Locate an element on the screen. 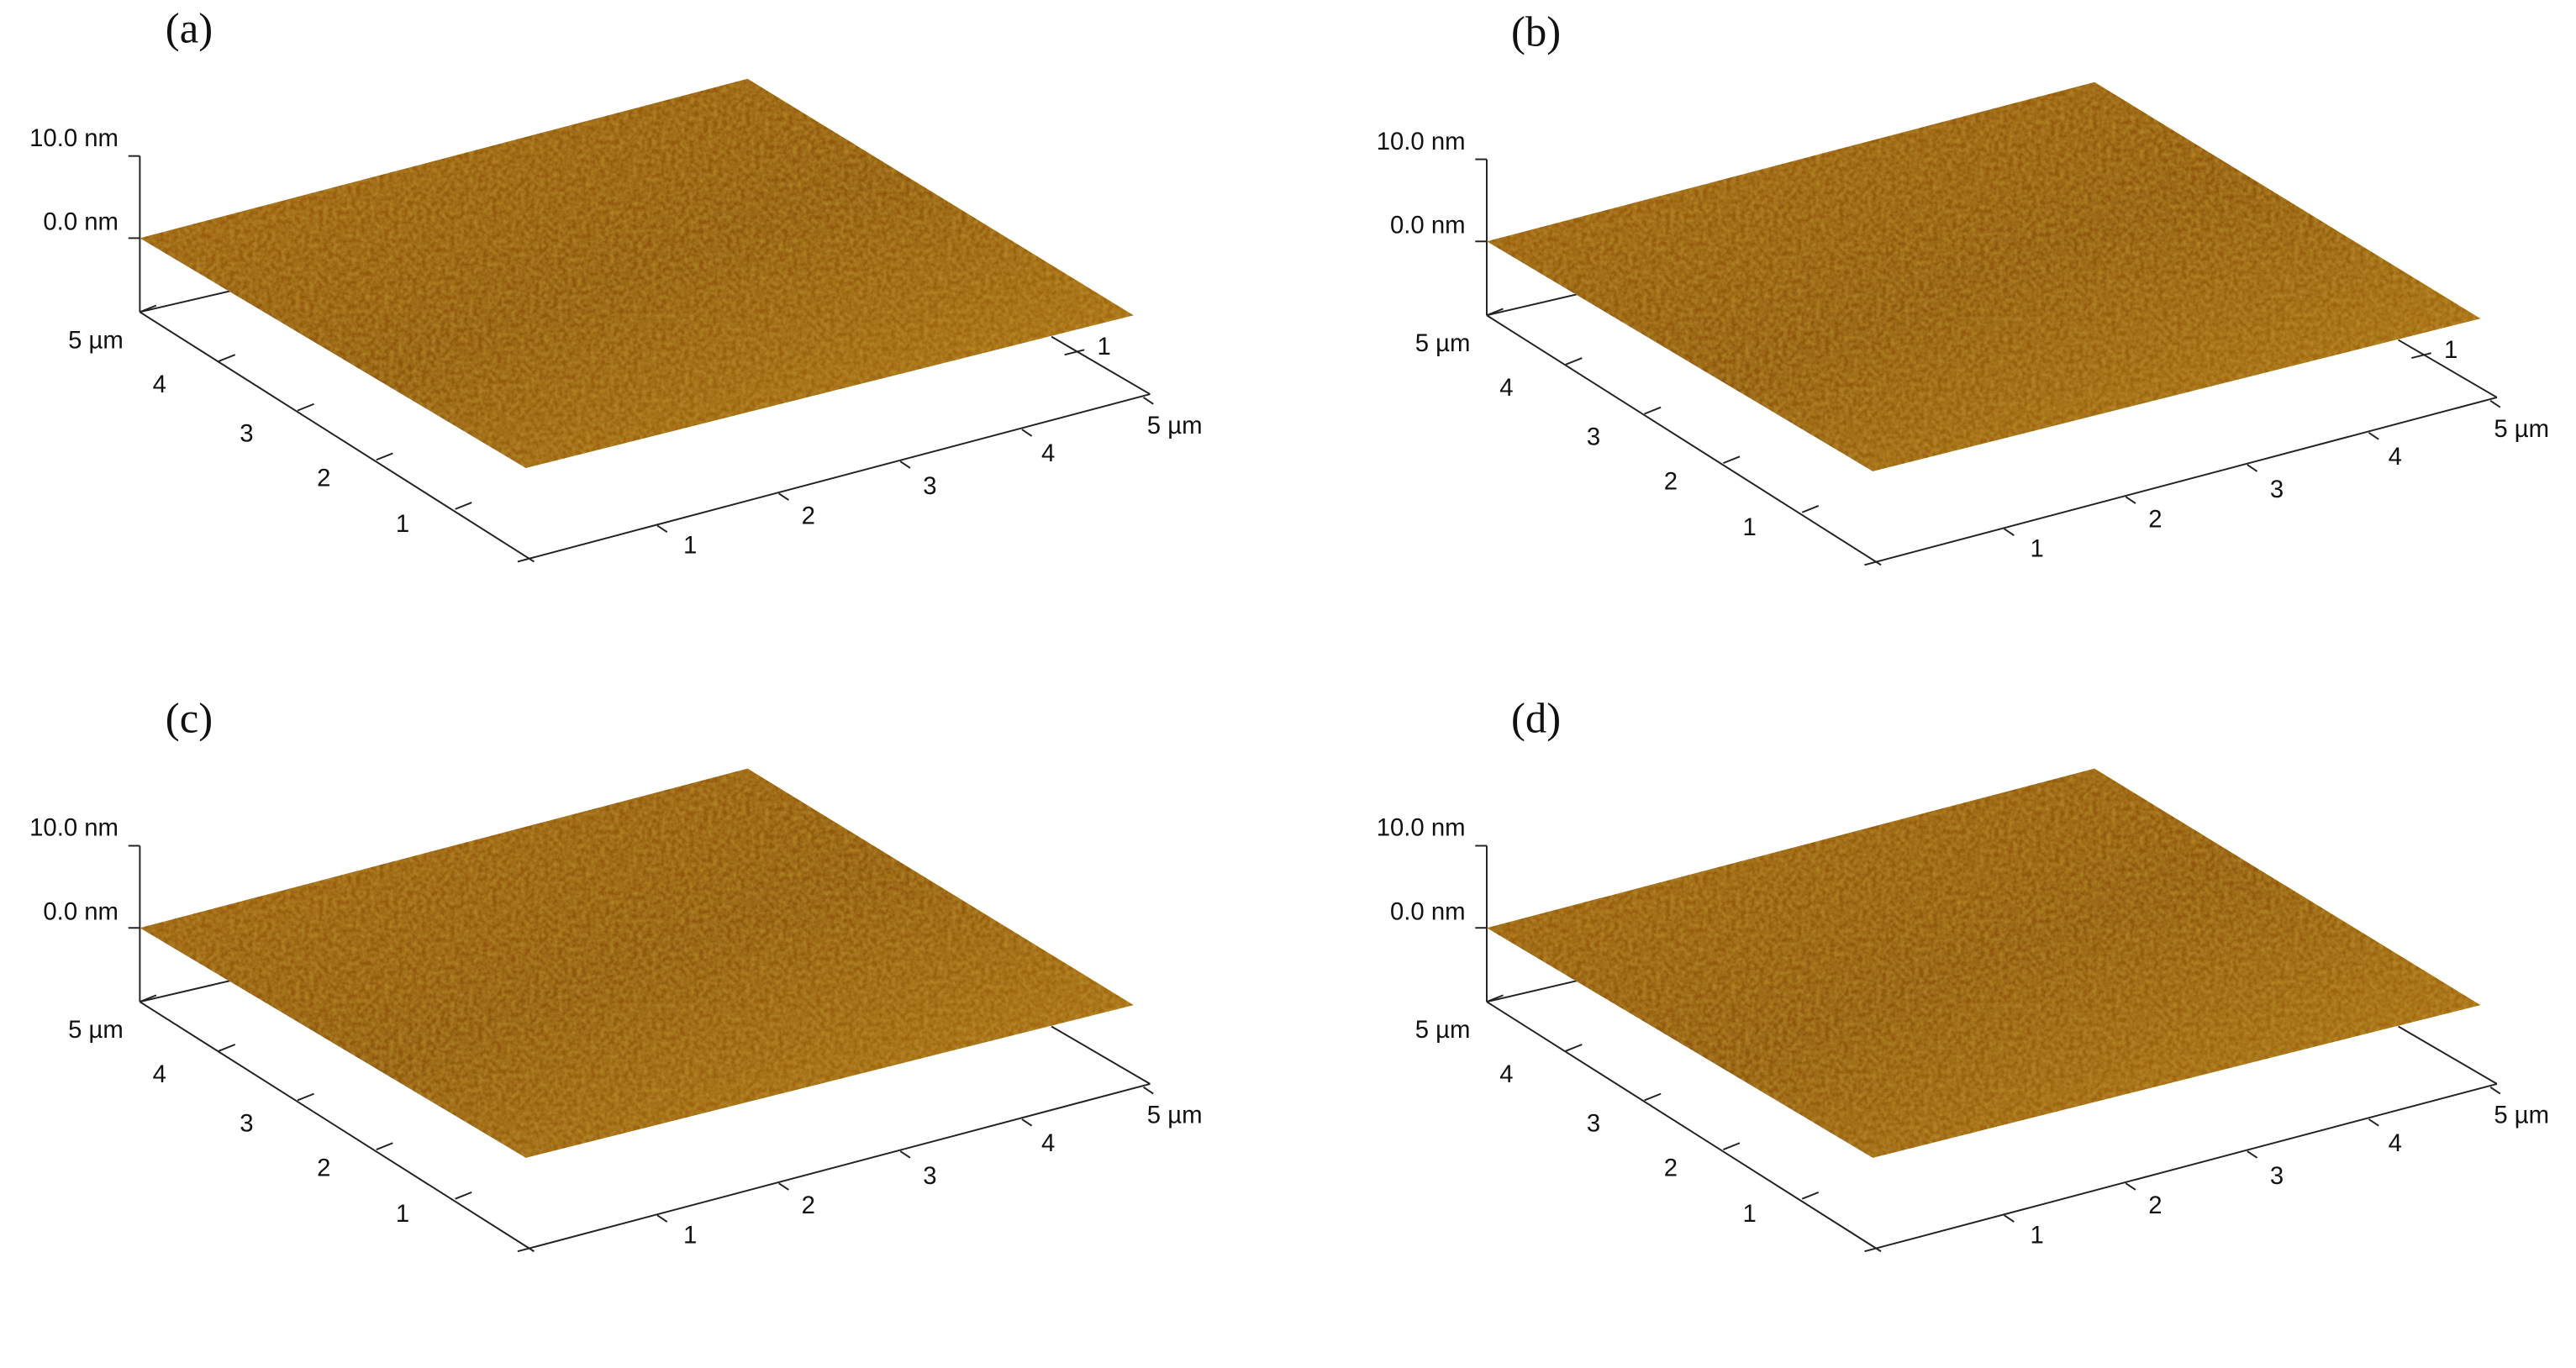  panel-label: (d) is located at coordinates (1536, 718).